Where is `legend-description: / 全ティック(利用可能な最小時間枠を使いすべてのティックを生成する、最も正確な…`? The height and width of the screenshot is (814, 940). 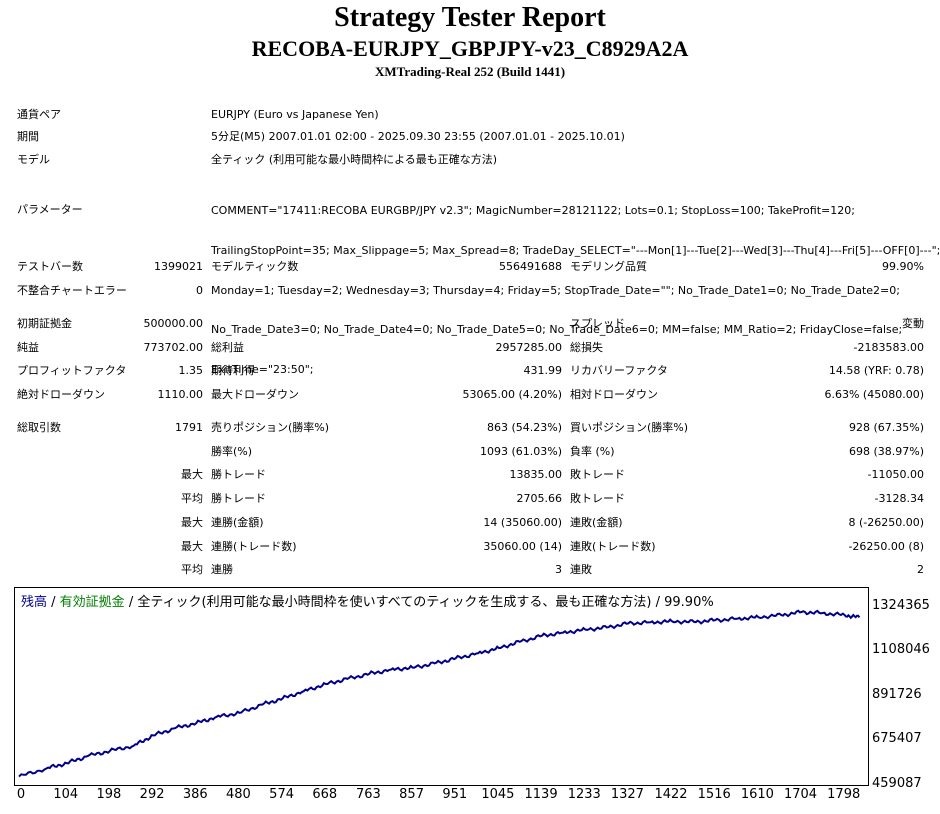 legend-description: / 全ティック(利用可能な最小時間枠を使いすべてのティックを生成する、最も正確な… is located at coordinates (419, 602).